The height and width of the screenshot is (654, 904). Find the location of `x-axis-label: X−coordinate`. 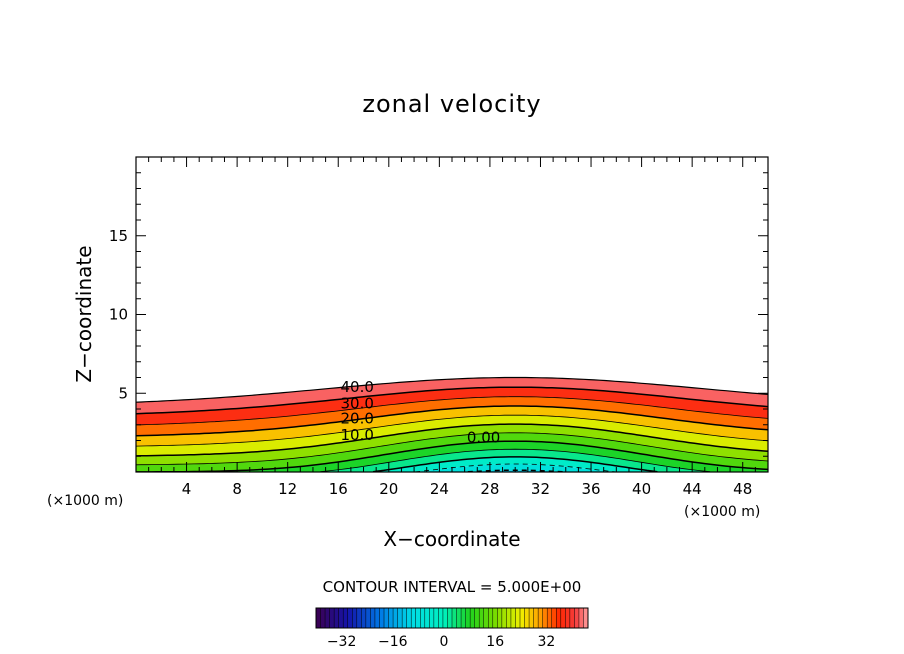

x-axis-label: X−coordinate is located at coordinates (451, 539).